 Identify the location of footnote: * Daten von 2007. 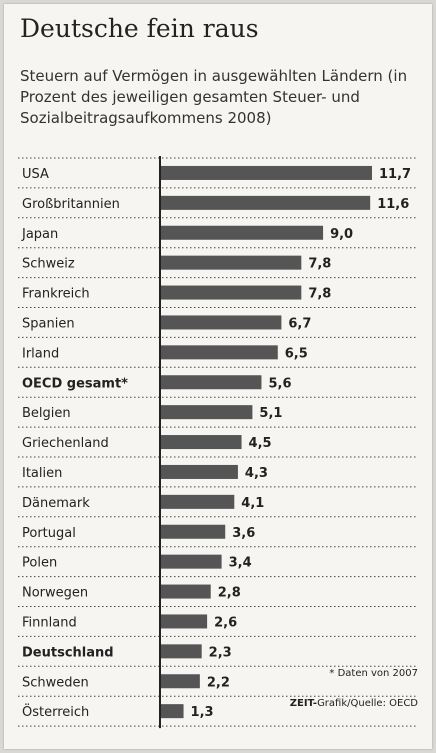
(373, 673).